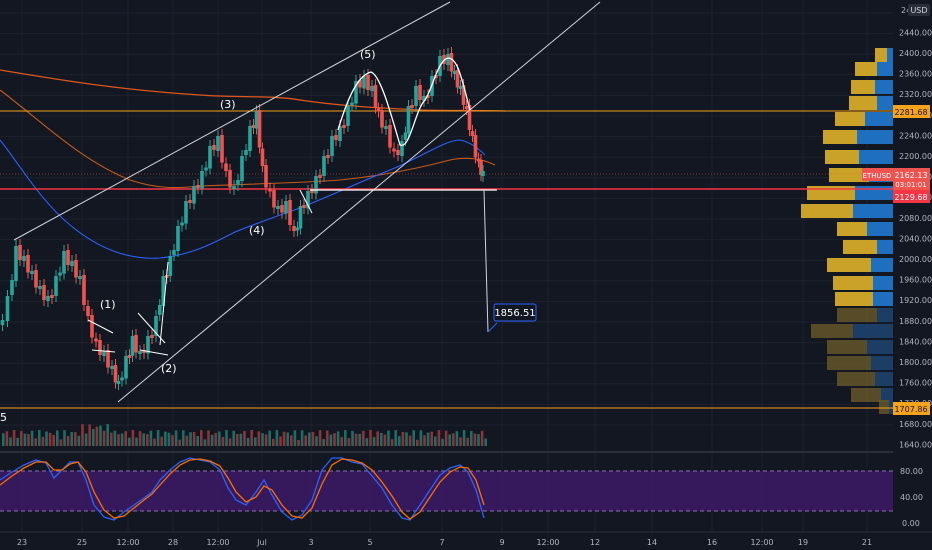 This screenshot has width=932, height=550. What do you see at coordinates (910, 185) in the screenshot?
I see `countdown-tag: 03:01:01` at bounding box center [910, 185].